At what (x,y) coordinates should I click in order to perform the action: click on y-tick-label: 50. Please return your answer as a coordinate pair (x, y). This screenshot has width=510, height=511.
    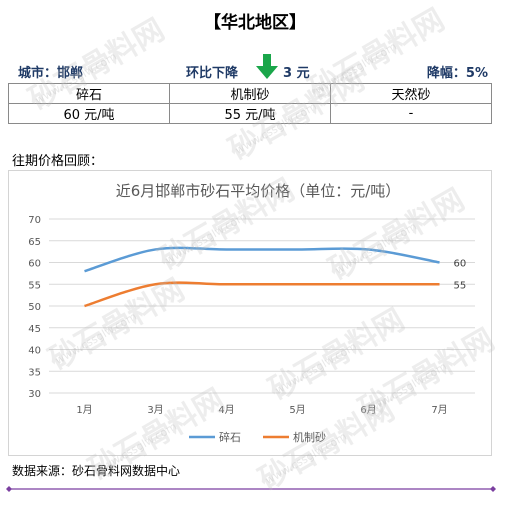
    Looking at the image, I should click on (34, 307).